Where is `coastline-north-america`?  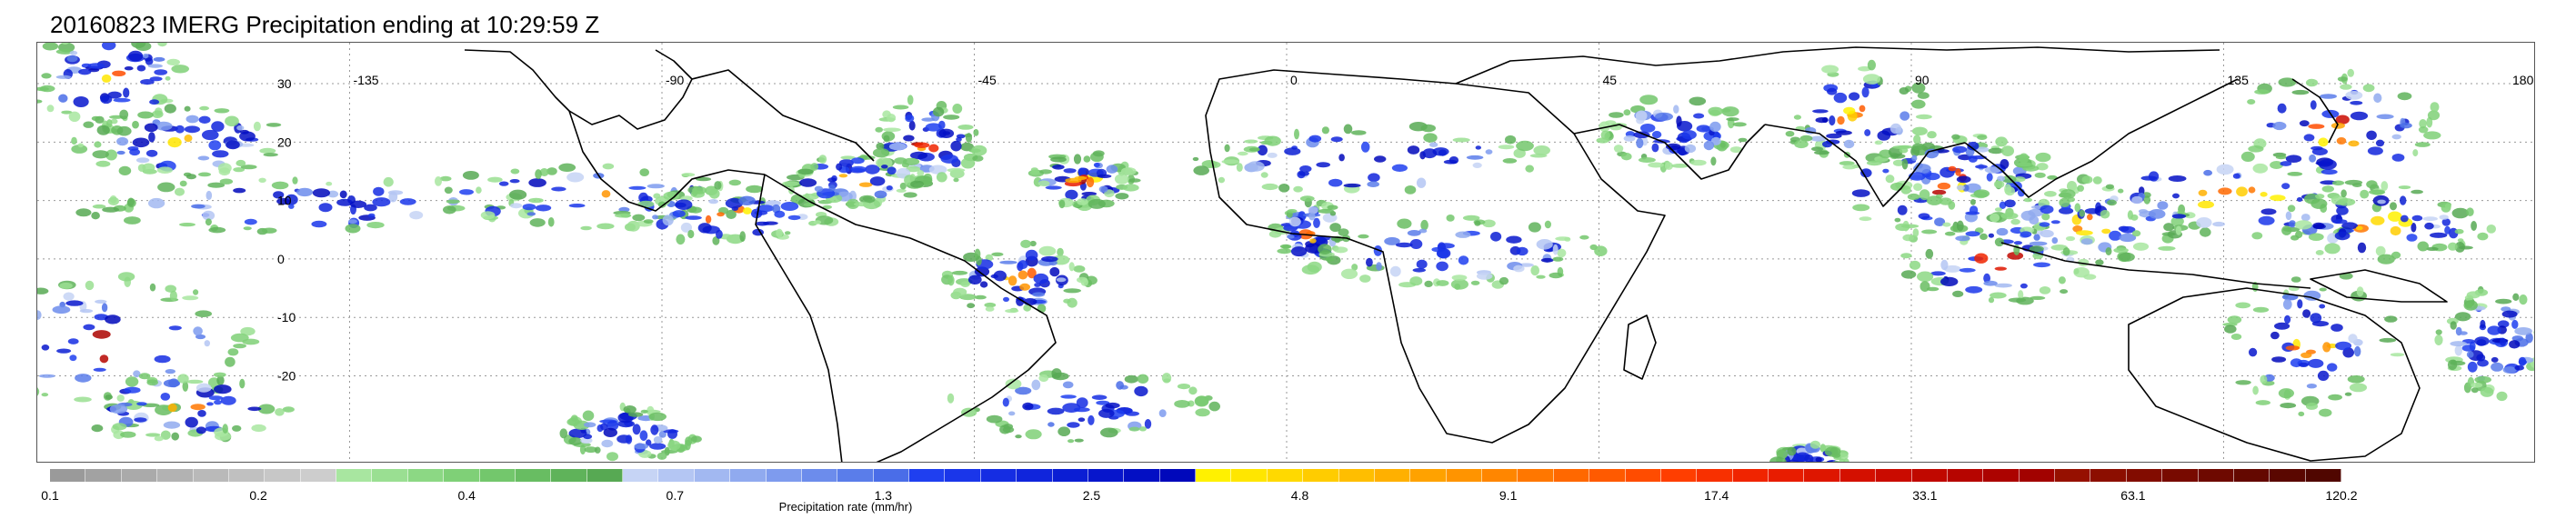
coastline-north-america is located at coordinates (578, 89).